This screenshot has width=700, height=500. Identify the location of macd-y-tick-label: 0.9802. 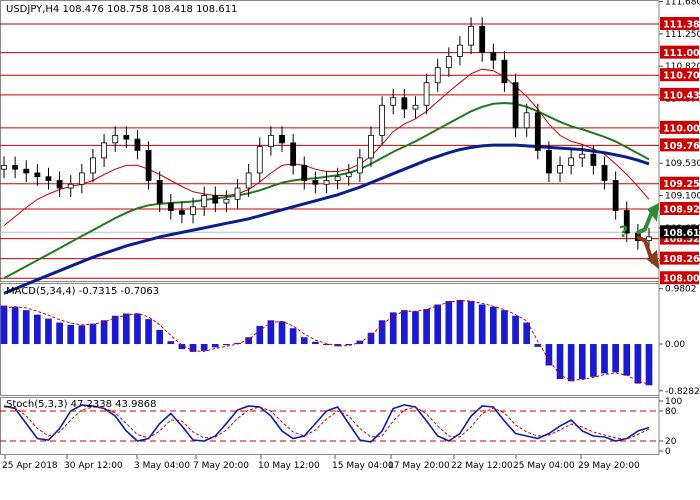
(681, 290).